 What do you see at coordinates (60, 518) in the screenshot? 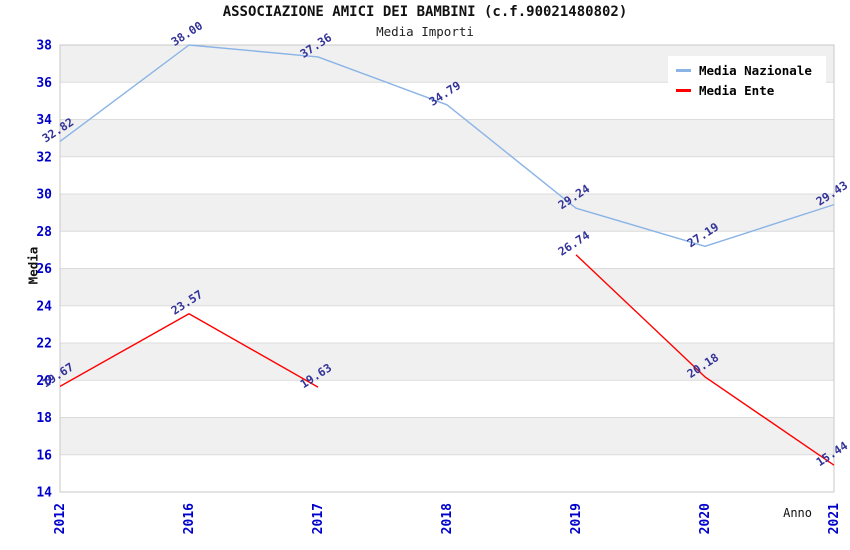
I see `x-tick-label: 2012` at bounding box center [60, 518].